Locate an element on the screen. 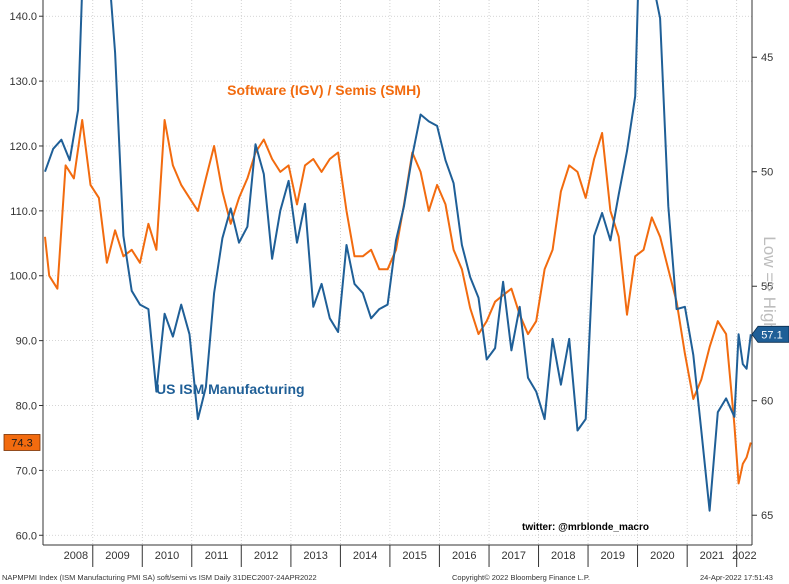 This screenshot has width=789, height=584. x-axis-tick-label: 2016 is located at coordinates (464, 556).